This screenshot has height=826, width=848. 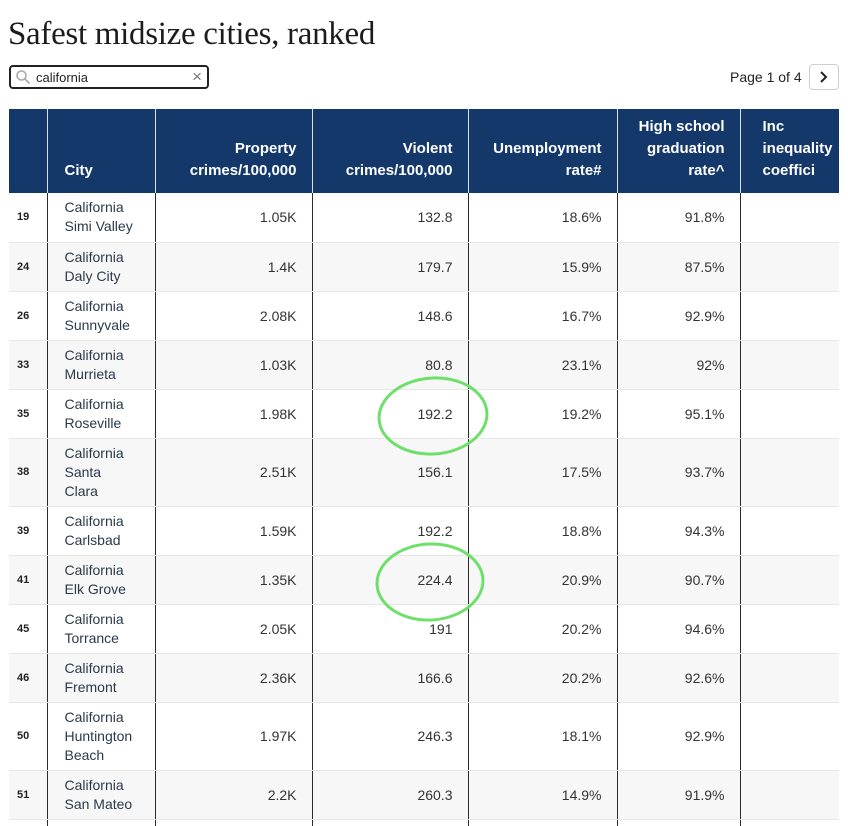 I want to click on column-header-violent: Violent crimes/100,000, so click(x=389, y=151).